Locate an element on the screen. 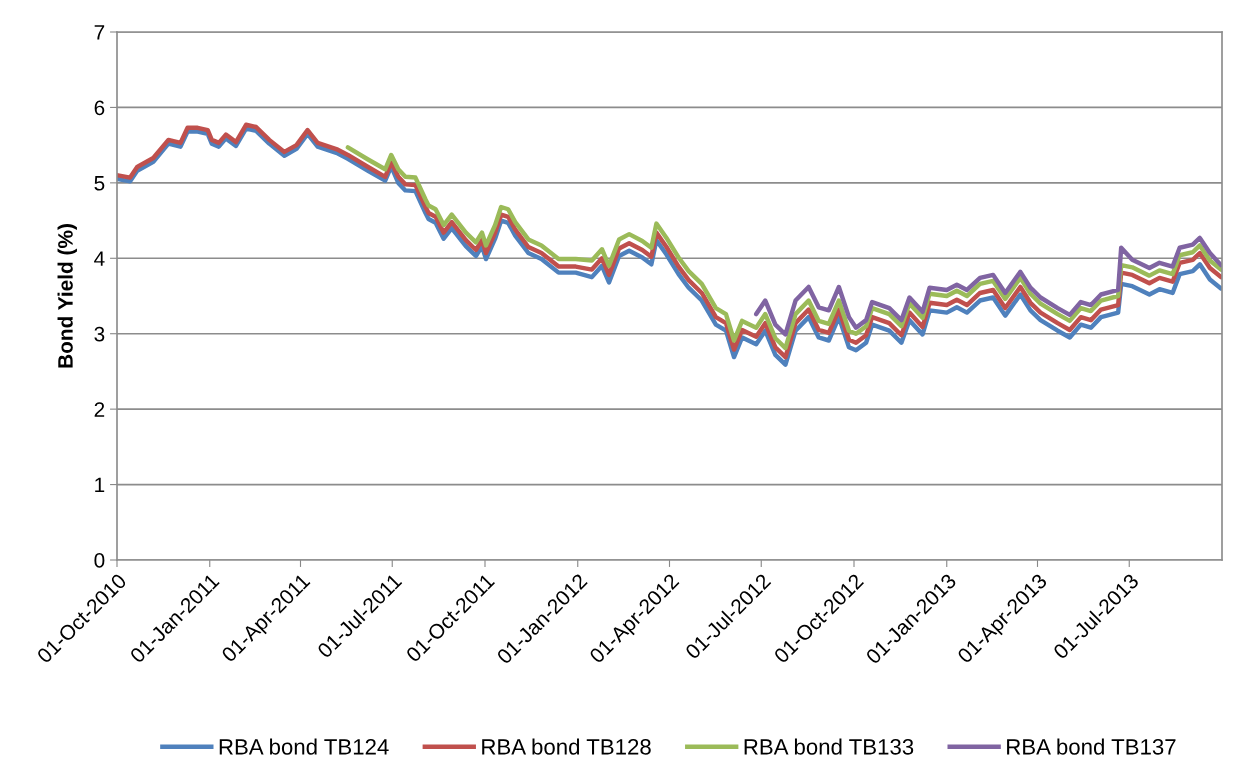  legend-label: RBA bond TB128 is located at coordinates (566, 746).